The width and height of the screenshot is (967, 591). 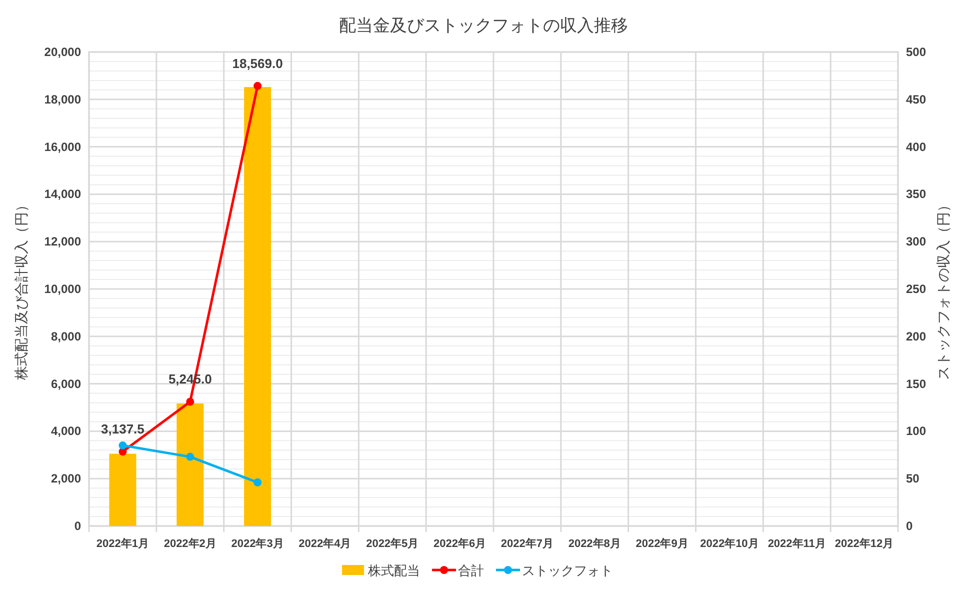 What do you see at coordinates (190, 543) in the screenshot?
I see `x-tick-label: 2022年2月` at bounding box center [190, 543].